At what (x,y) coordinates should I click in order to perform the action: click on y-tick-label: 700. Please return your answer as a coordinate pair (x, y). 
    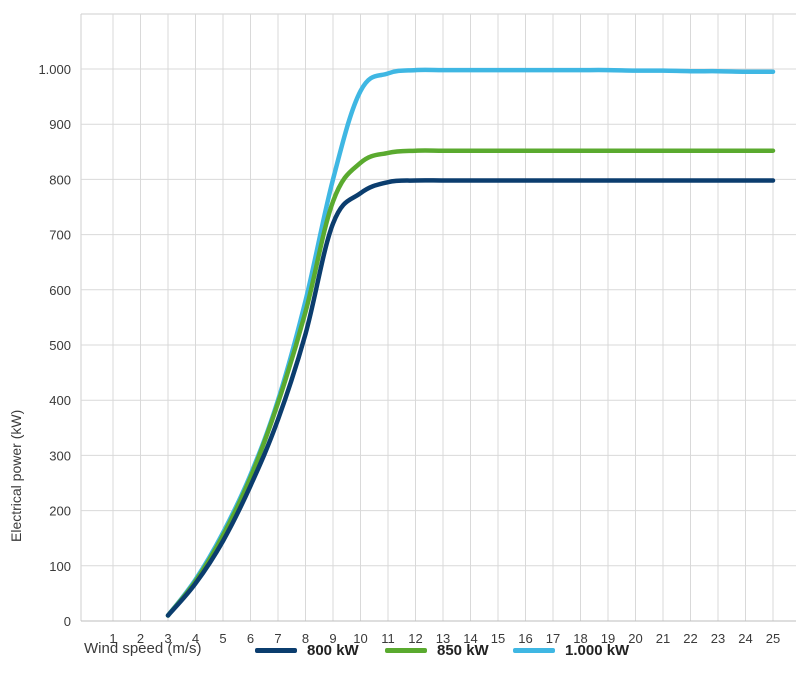
    Looking at the image, I should click on (60, 235).